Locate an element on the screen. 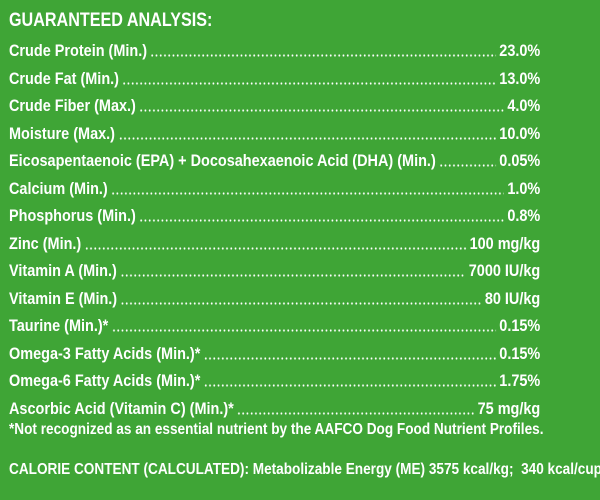 Image resolution: width=600 pixels, height=500 pixels. analysis-row: Crude Protein (Min.) 23.0% is located at coordinates (274, 51).